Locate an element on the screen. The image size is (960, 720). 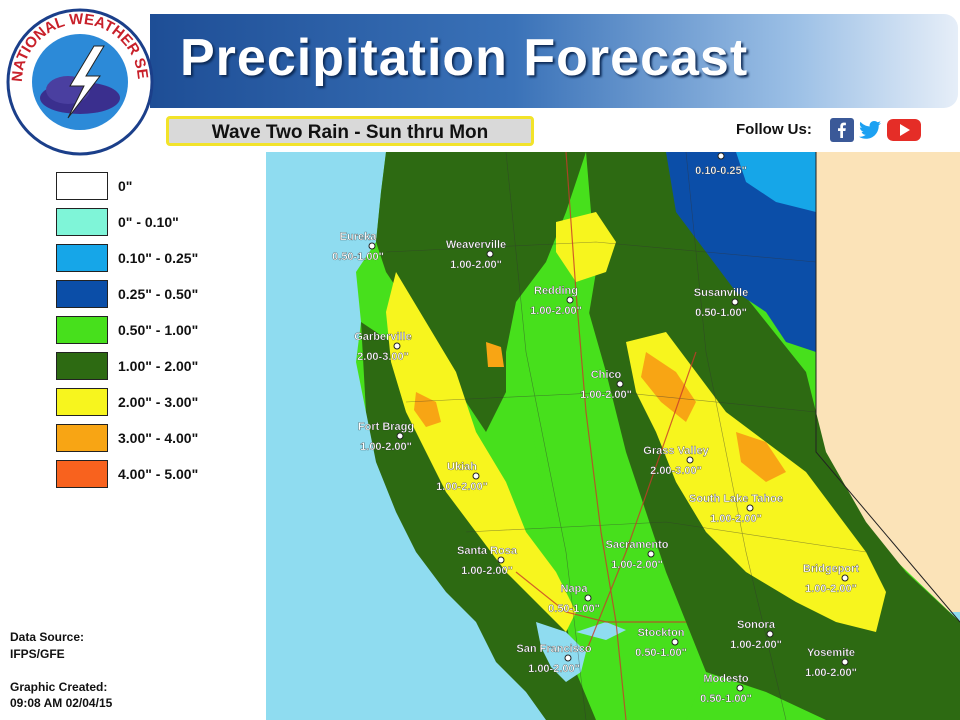
city-marker: Yosemite 1.00-2.00" is located at coordinates (831, 663).